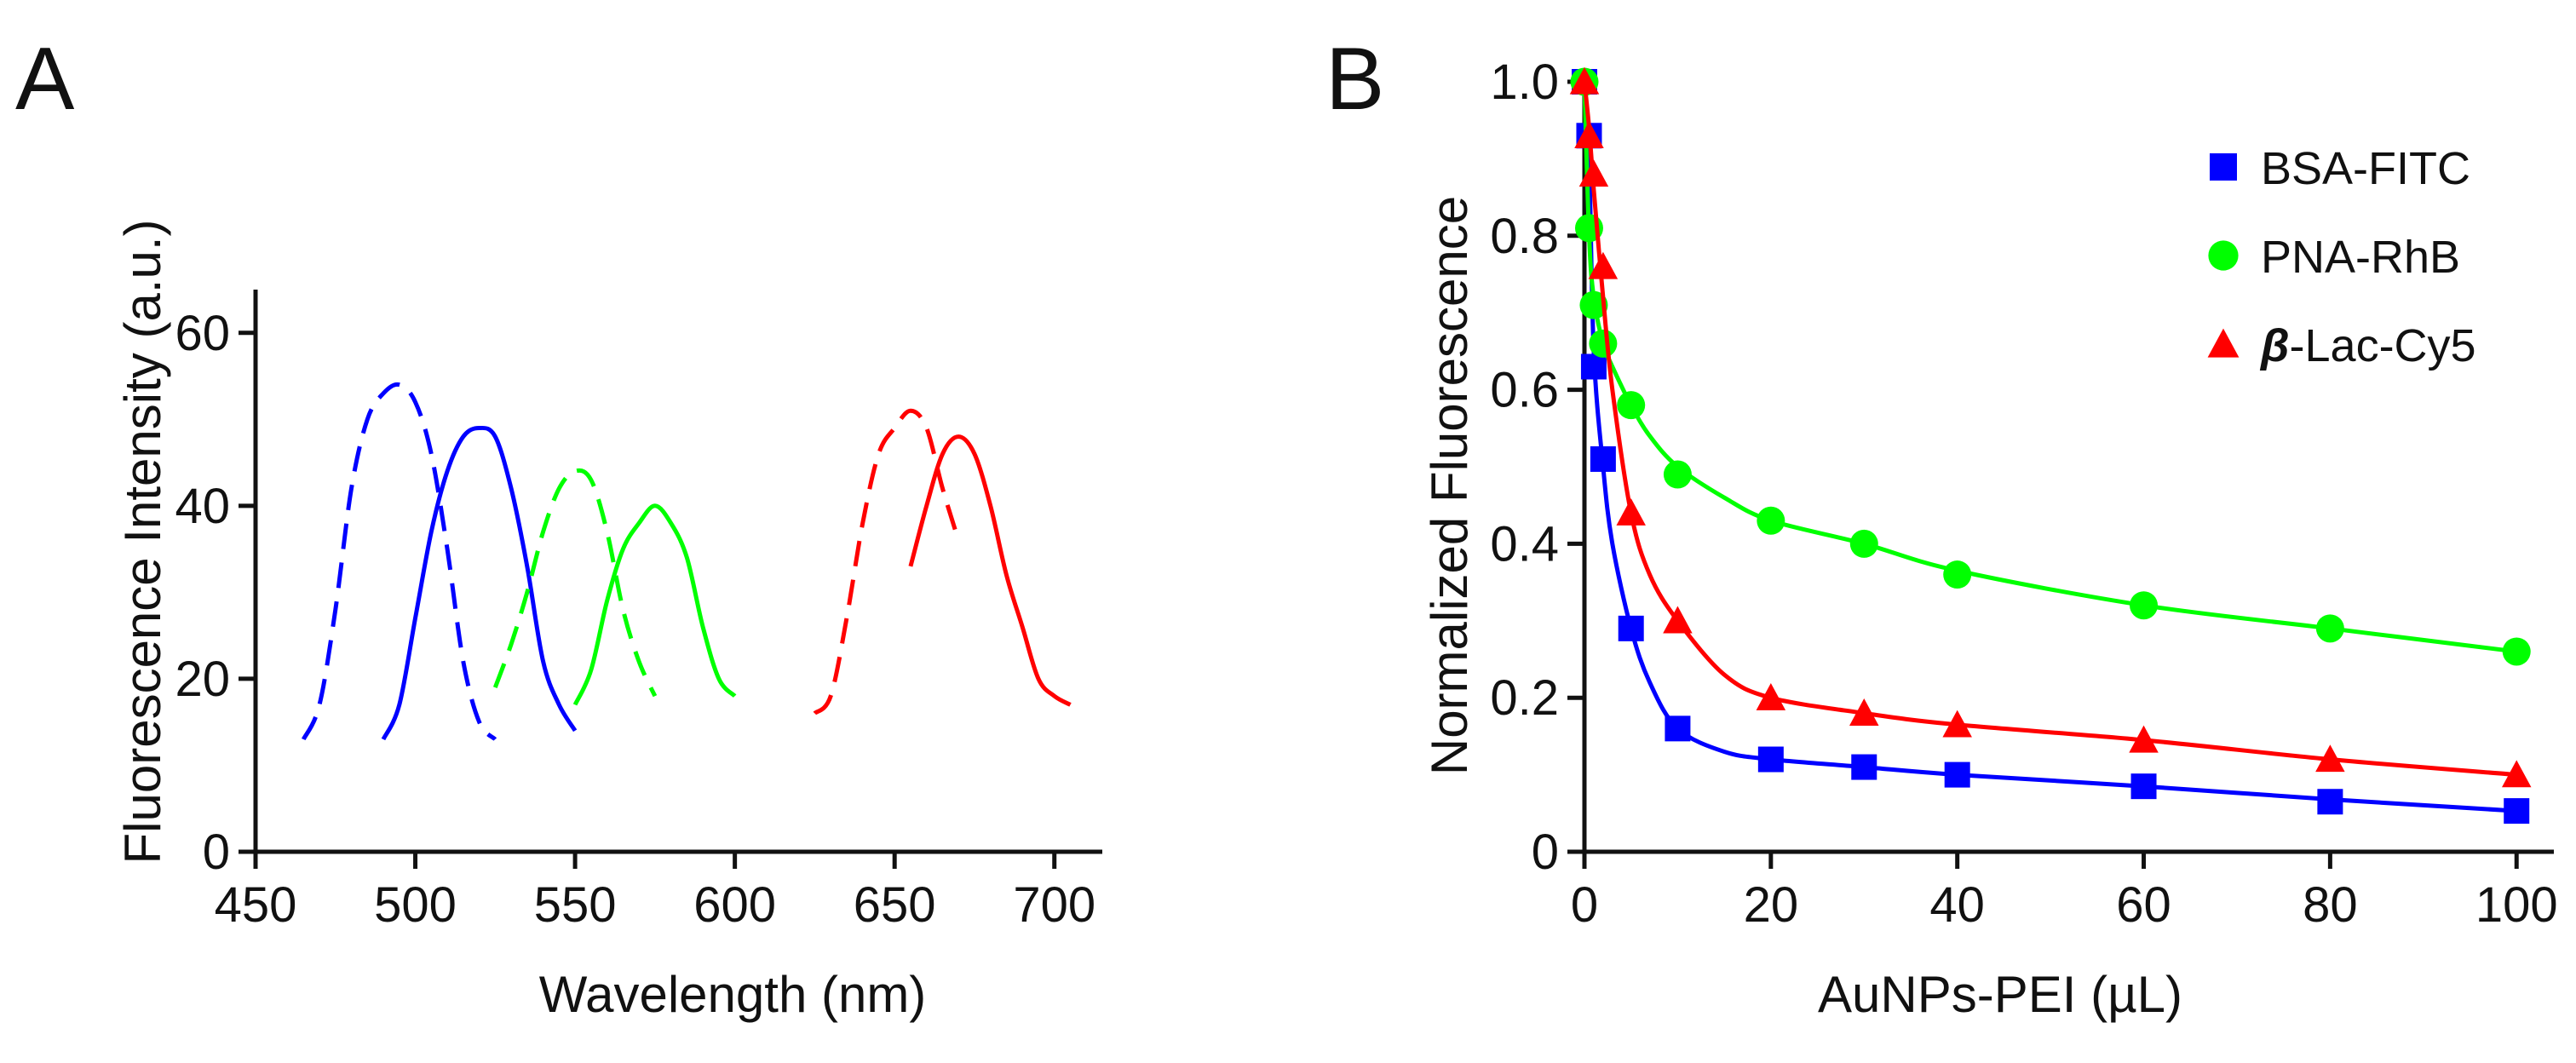  What do you see at coordinates (1449, 485) in the screenshot?
I see `panel-b-y-axis-label: Normalized Fluorescence` at bounding box center [1449, 485].